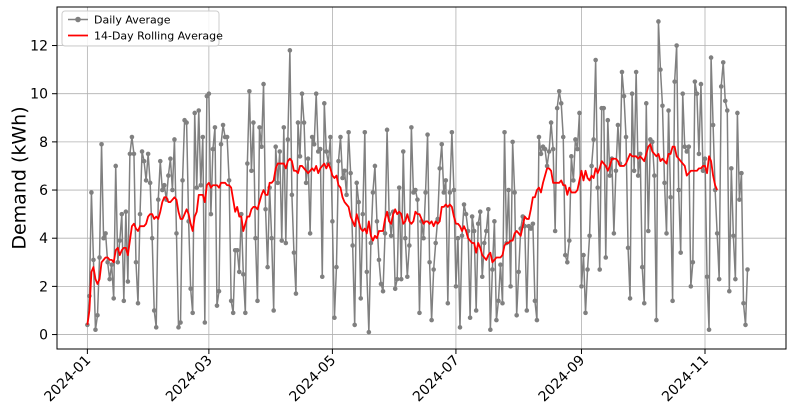  Describe the element at coordinates (43, 191) in the screenshot. I see `y-tick-label: 6` at that location.